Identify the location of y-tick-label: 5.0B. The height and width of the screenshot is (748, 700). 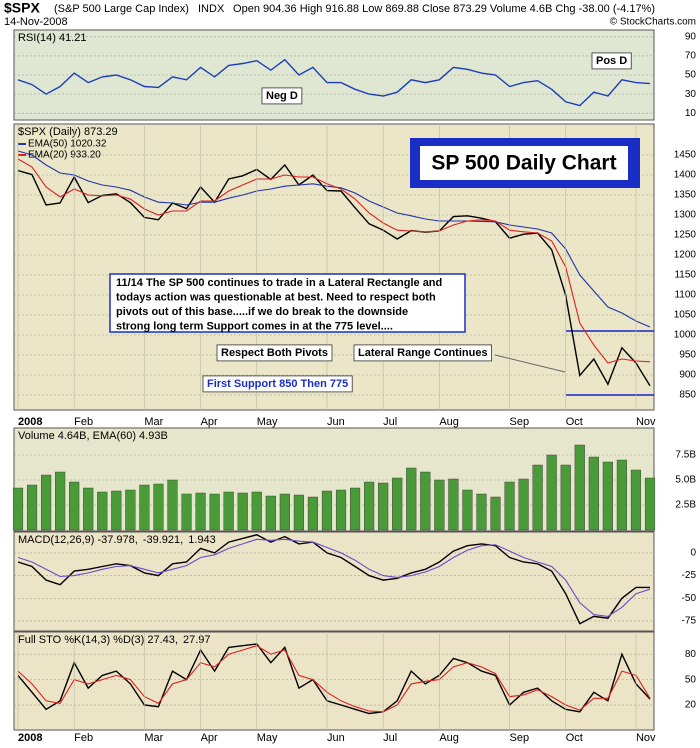
(685, 480).